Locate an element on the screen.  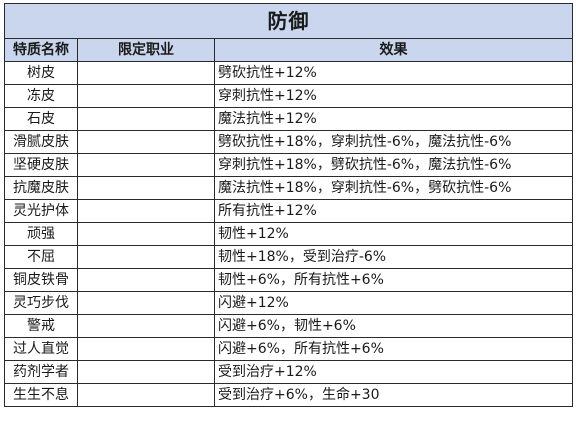
trait-name: 石皮 is located at coordinates (41, 119).